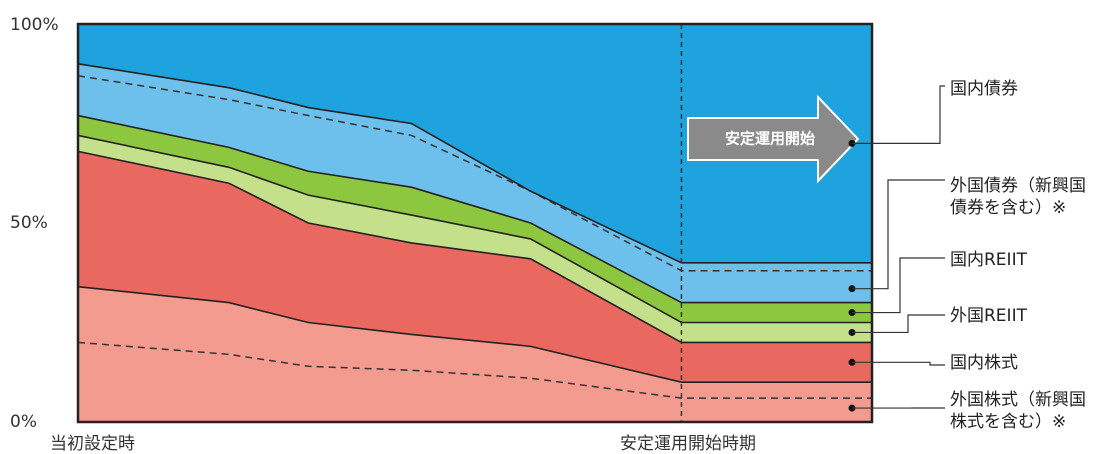  I want to click on arrow-shape, so click(773, 139).